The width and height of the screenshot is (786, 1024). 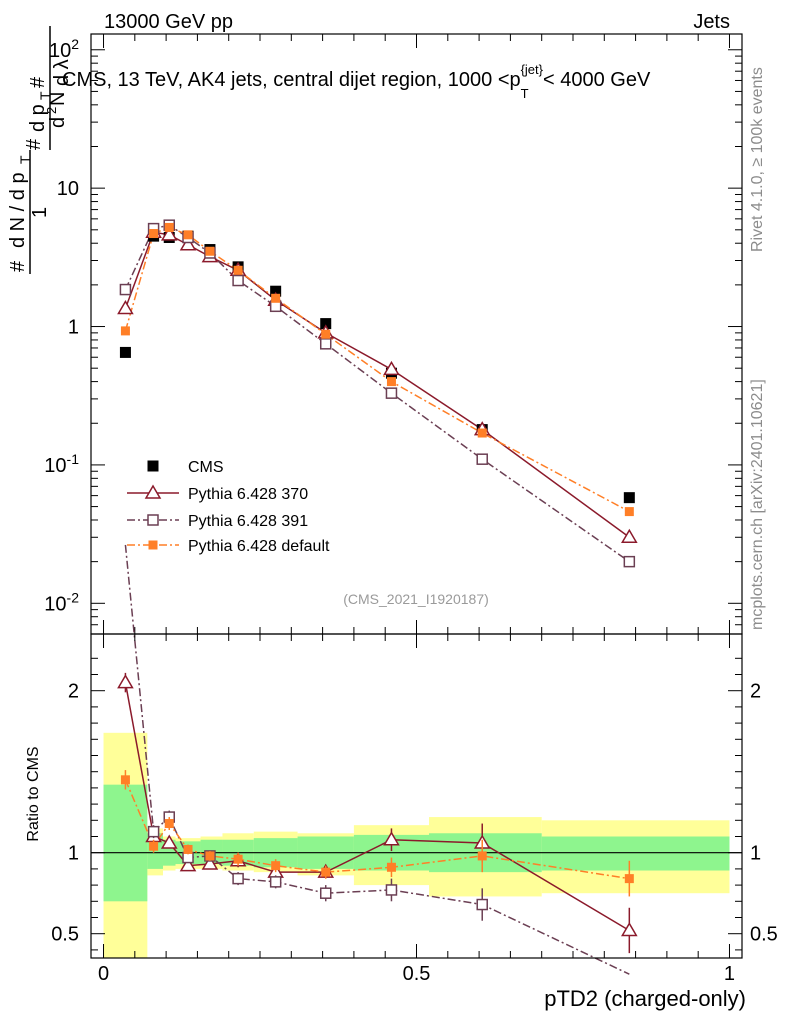 What do you see at coordinates (153, 545) in the screenshot?
I see `legend-marker-pdef` at bounding box center [153, 545].